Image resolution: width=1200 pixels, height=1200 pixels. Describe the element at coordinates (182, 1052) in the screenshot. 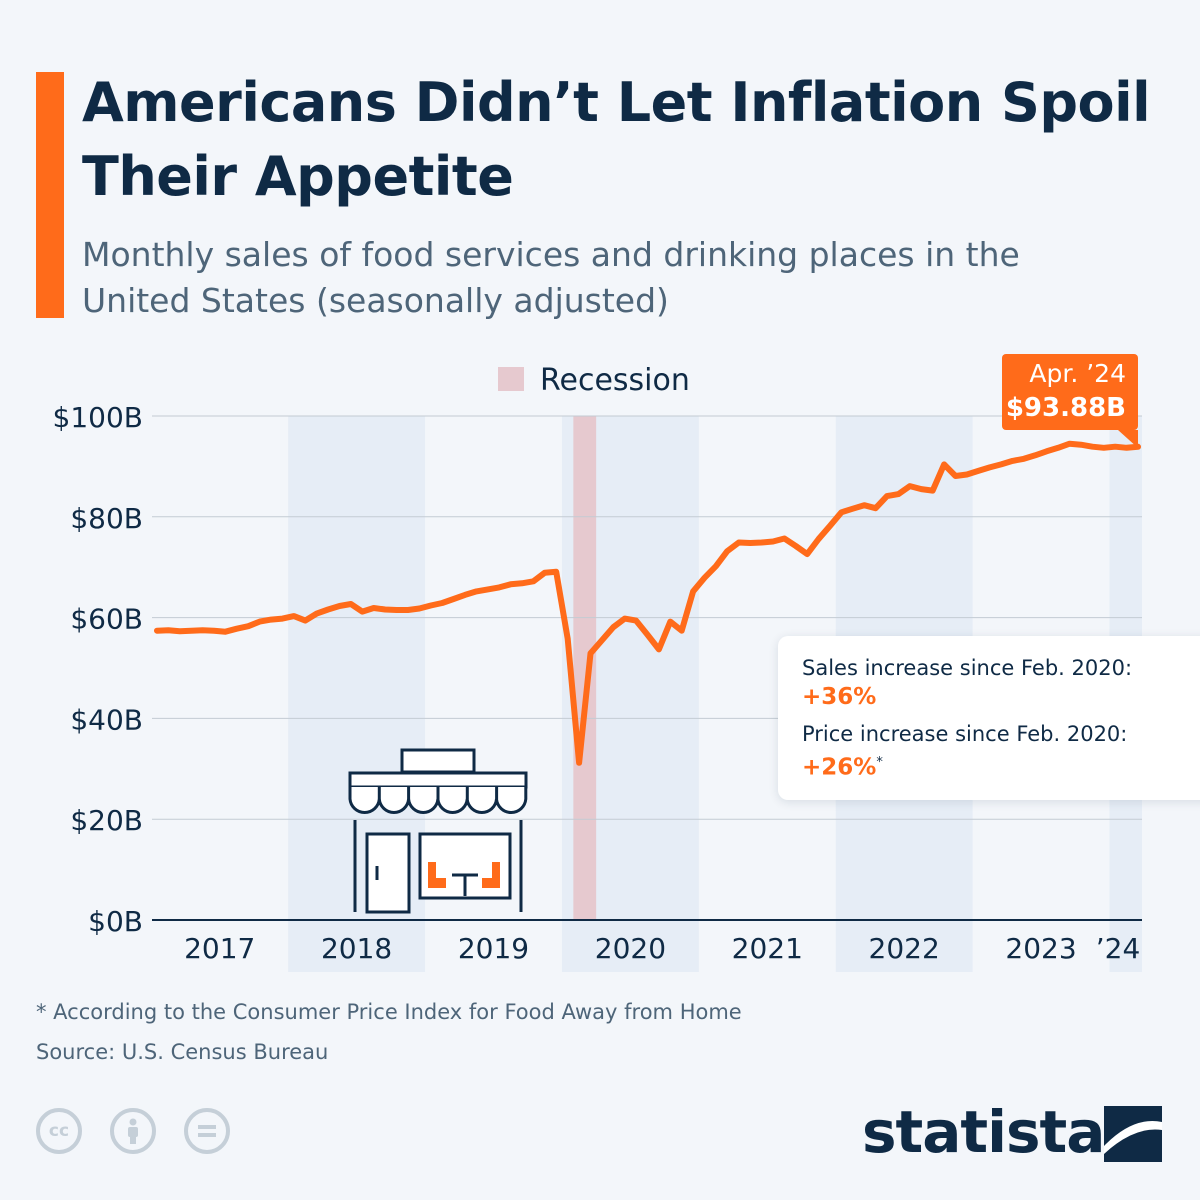

I see `source-note: Source: U.S. Census Bureau` at that location.